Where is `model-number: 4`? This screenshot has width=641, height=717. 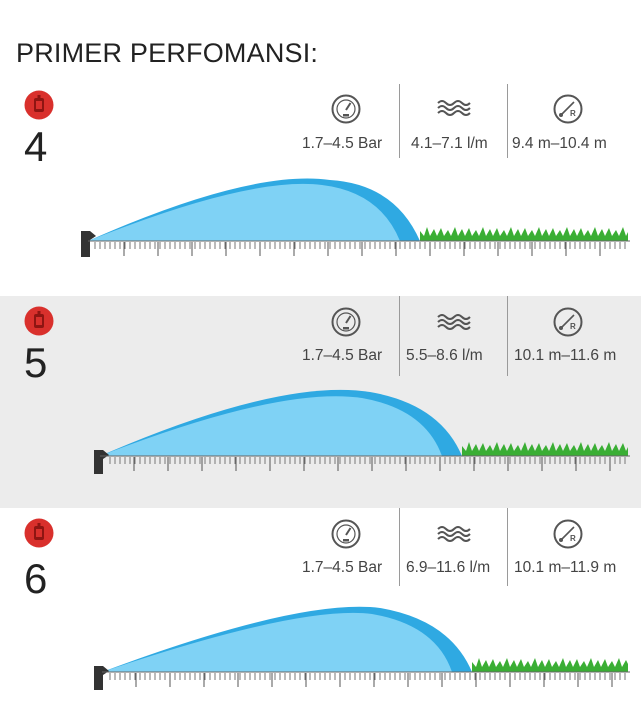
model-number: 4 is located at coordinates (36, 146).